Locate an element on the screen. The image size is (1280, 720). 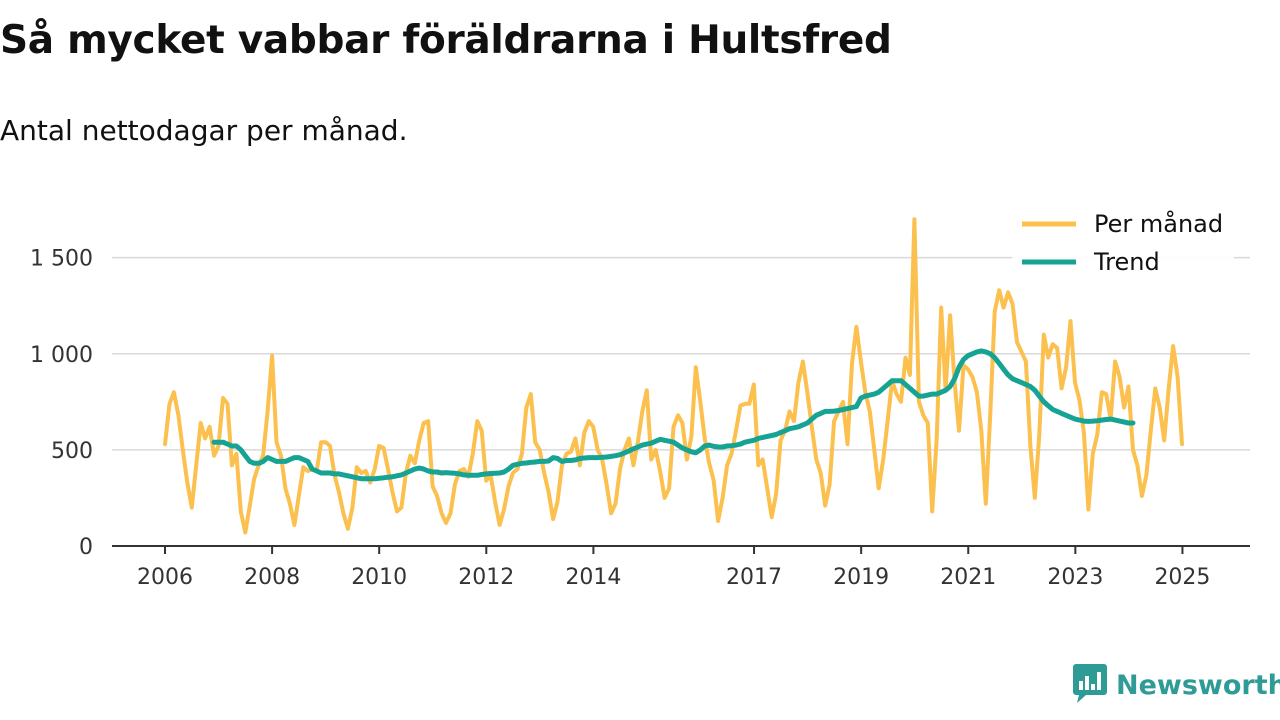
legend-label: Per månad is located at coordinates (1158, 223).